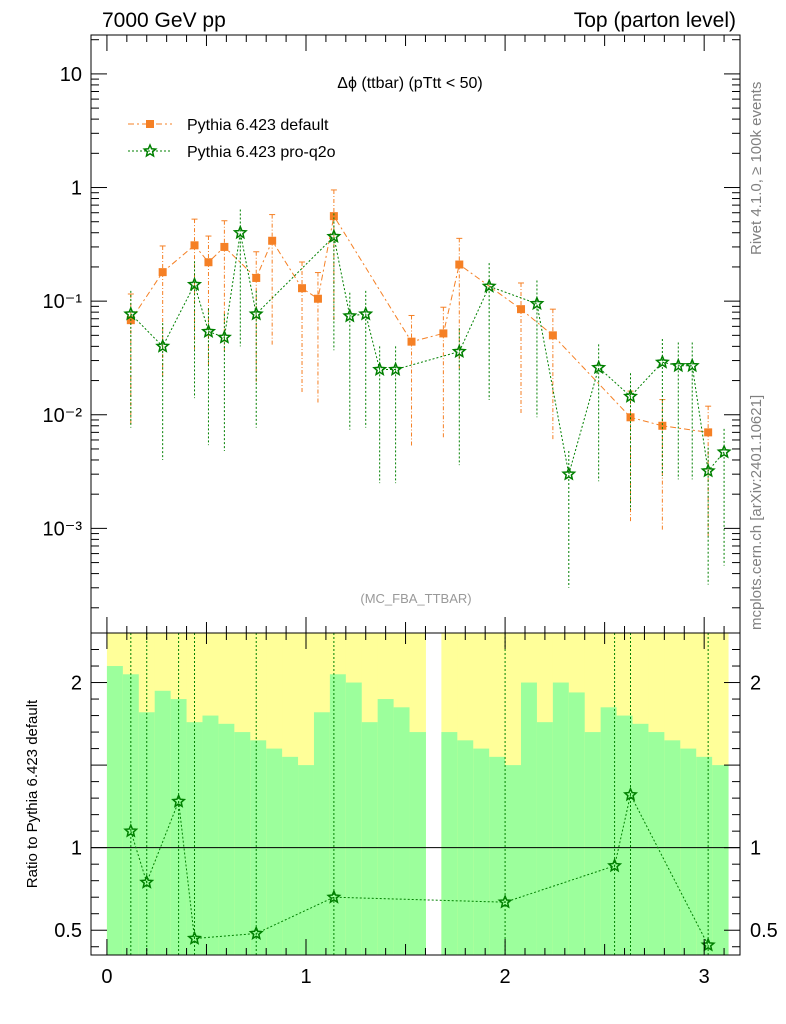 The image size is (786, 1024). Describe the element at coordinates (415, 598) in the screenshot. I see `analysis-watermark: (MC_FBA_TTBAR)` at that location.